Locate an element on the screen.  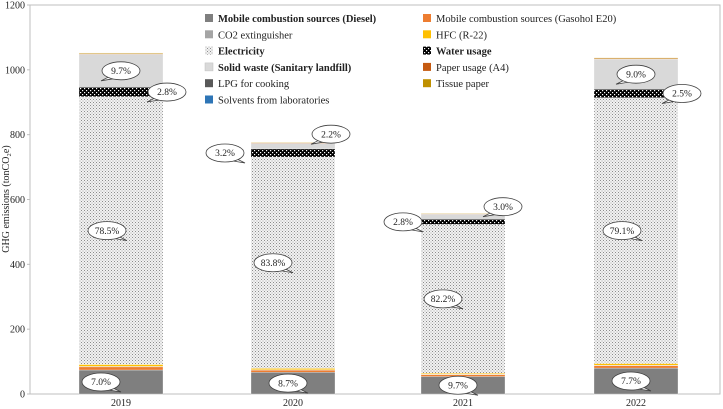
bar-2020-solid-waste-sanitary-landfill is located at coordinates (293, 146).